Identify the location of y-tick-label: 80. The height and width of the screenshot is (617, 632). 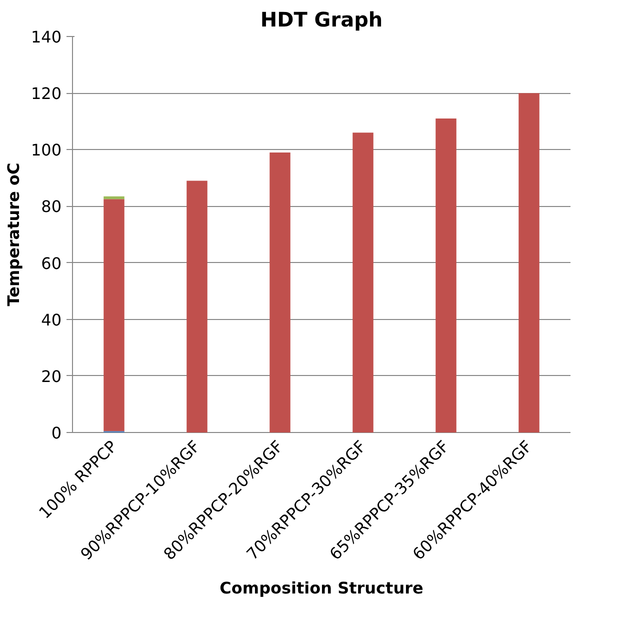
(51, 206).